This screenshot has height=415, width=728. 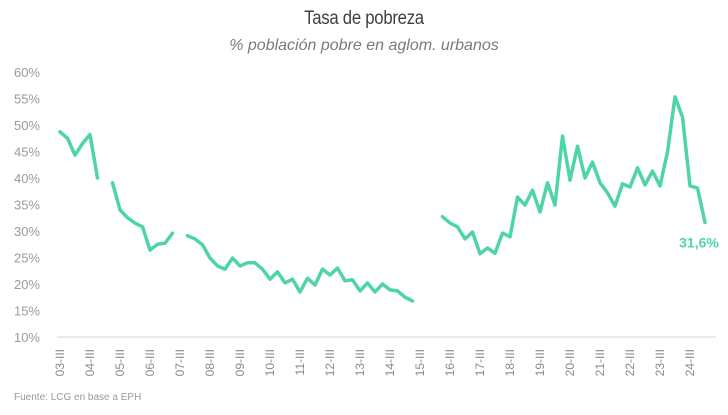 What do you see at coordinates (240, 362) in the screenshot?
I see `x-tick-label: 09-III` at bounding box center [240, 362].